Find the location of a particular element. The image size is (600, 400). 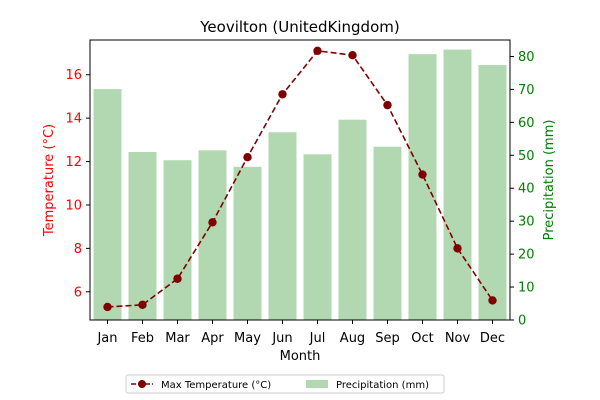

legend-marker-swatch is located at coordinates (142, 384).